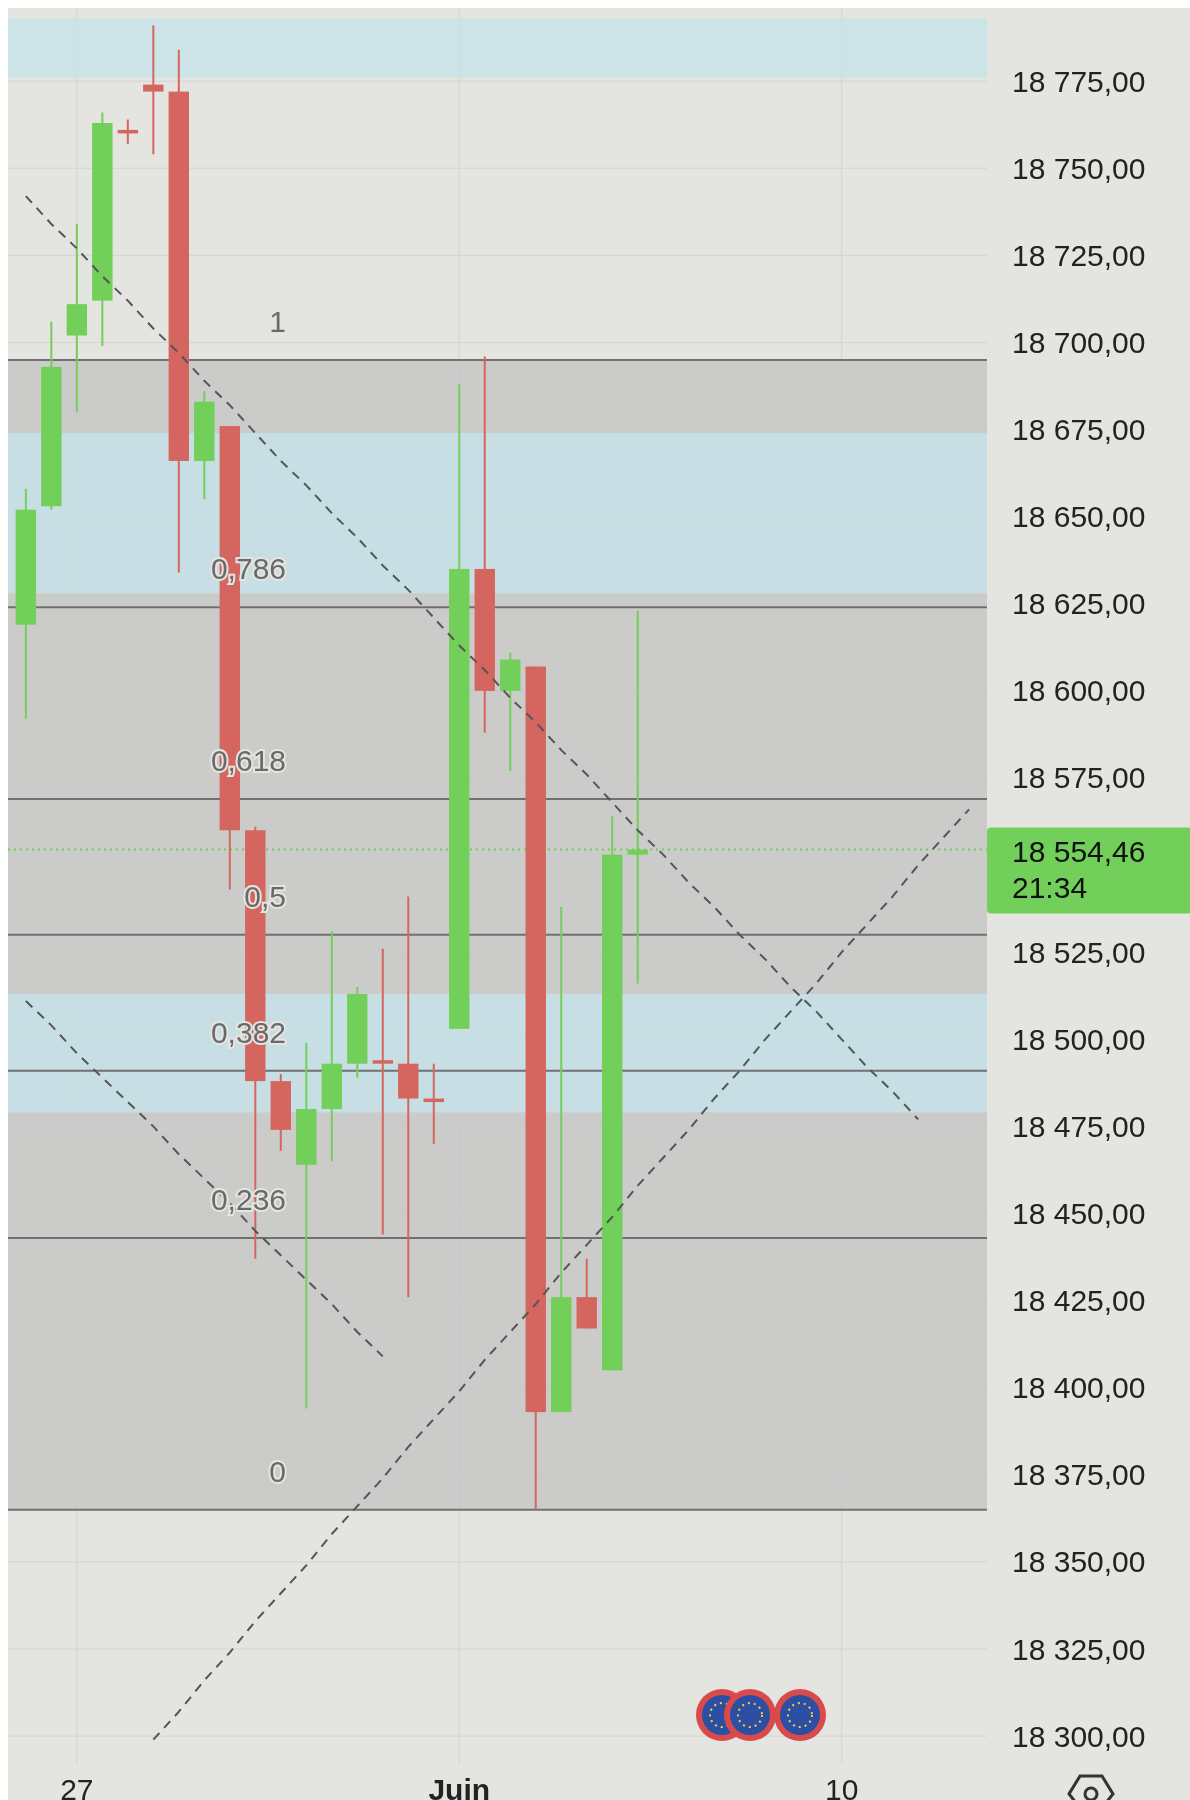 The image size is (1190, 1800). What do you see at coordinates (1079, 952) in the screenshot?
I see `y-tick-label: 18 525,00` at bounding box center [1079, 952].